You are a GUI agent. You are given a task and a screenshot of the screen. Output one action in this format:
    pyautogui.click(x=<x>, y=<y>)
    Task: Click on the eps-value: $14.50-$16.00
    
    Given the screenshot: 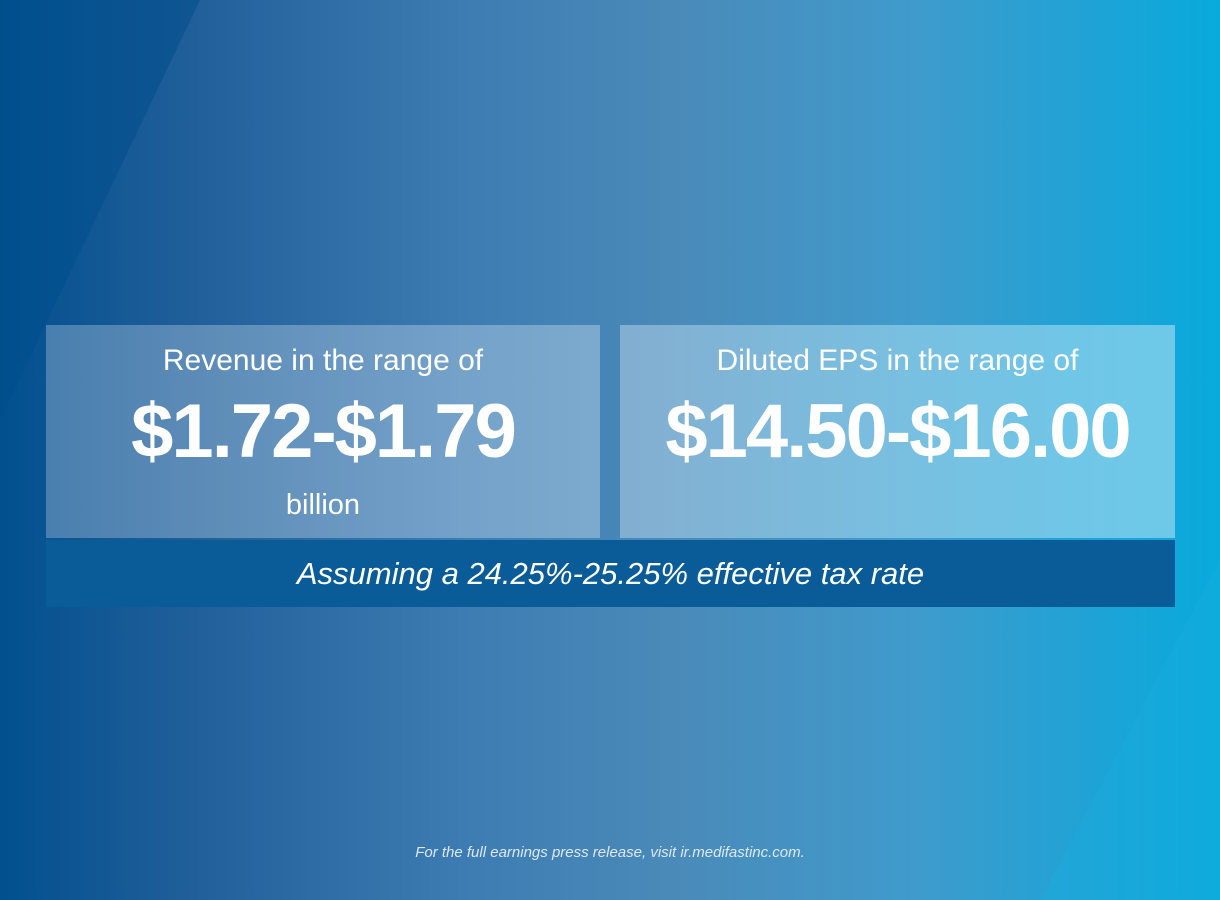 What is the action you would take?
    pyautogui.click(x=898, y=431)
    